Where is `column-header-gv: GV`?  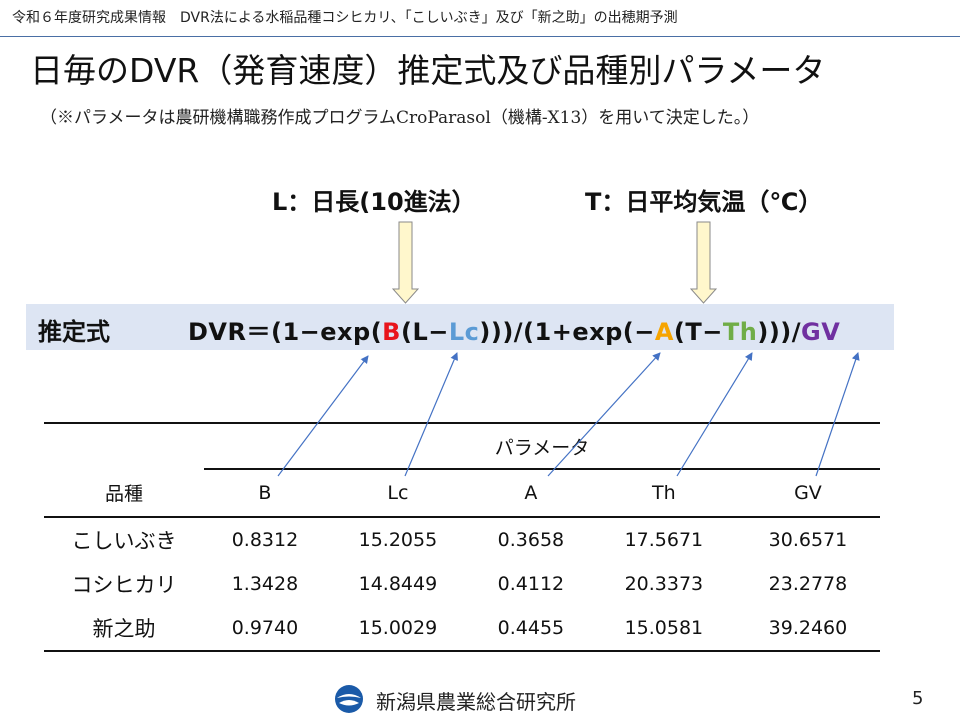 column-header-gv: GV is located at coordinates (807, 493).